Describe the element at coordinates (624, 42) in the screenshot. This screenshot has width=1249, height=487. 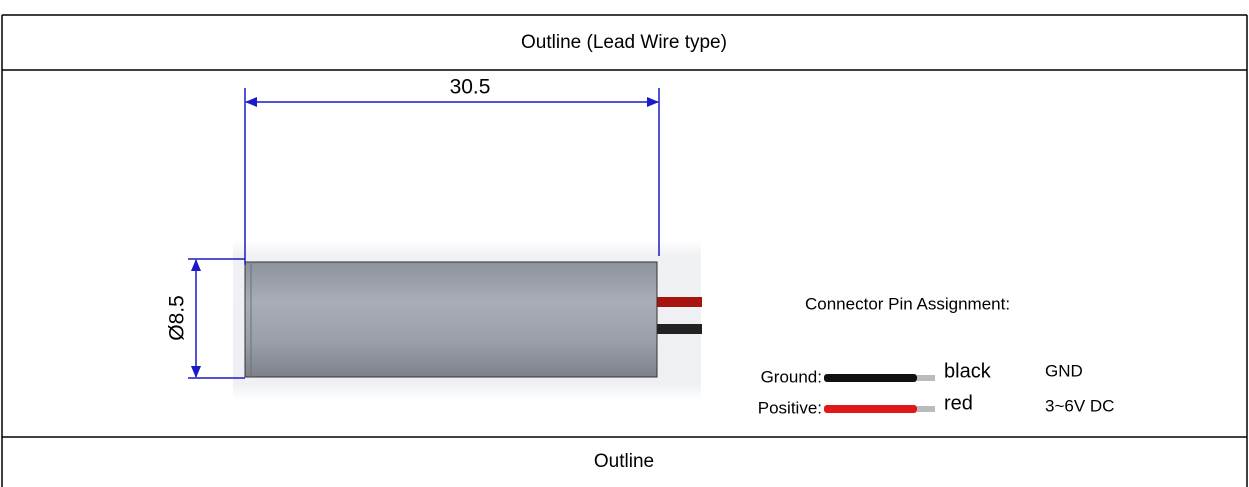
I see `header-title: Outline (Lead Wire type)` at that location.